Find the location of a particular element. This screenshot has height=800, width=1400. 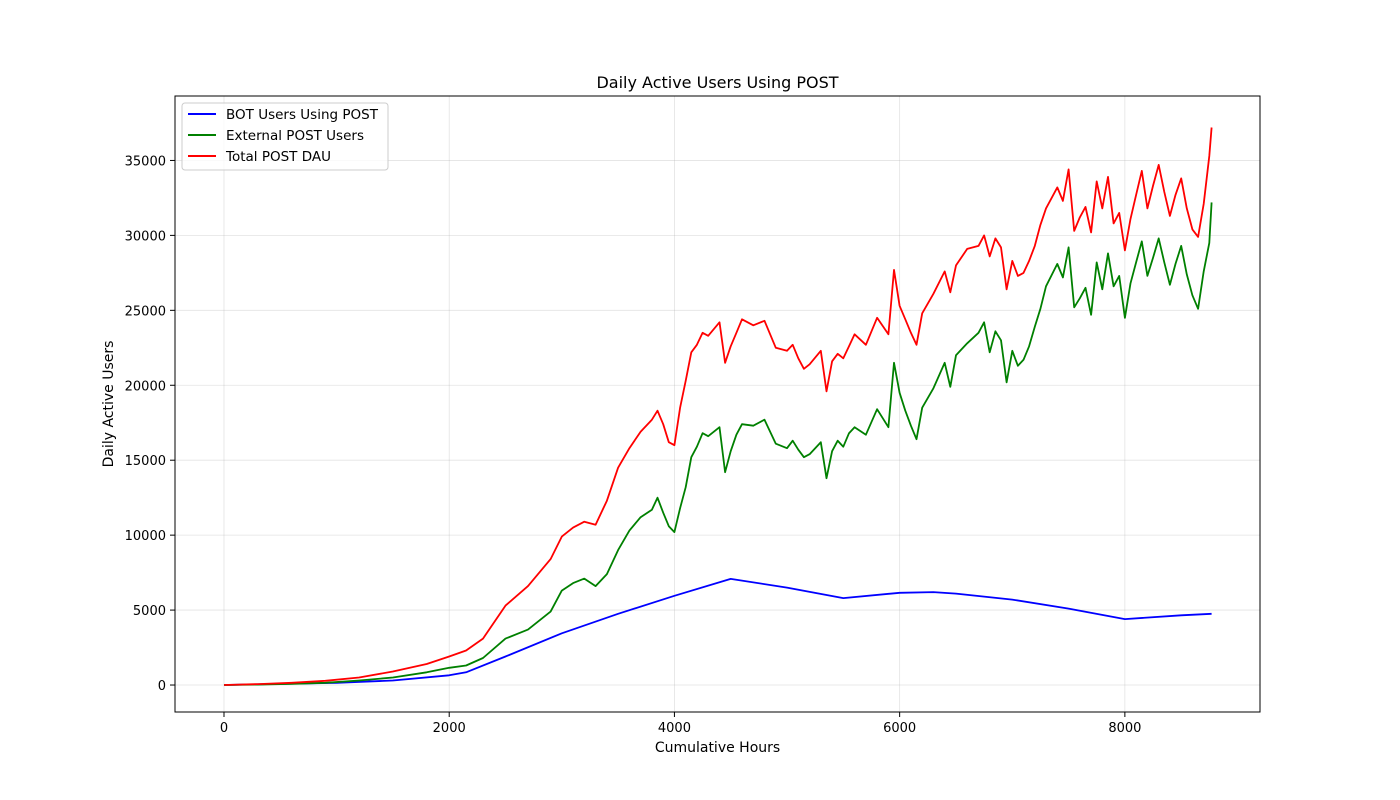

x-tick-label: 6000 is located at coordinates (899, 728).